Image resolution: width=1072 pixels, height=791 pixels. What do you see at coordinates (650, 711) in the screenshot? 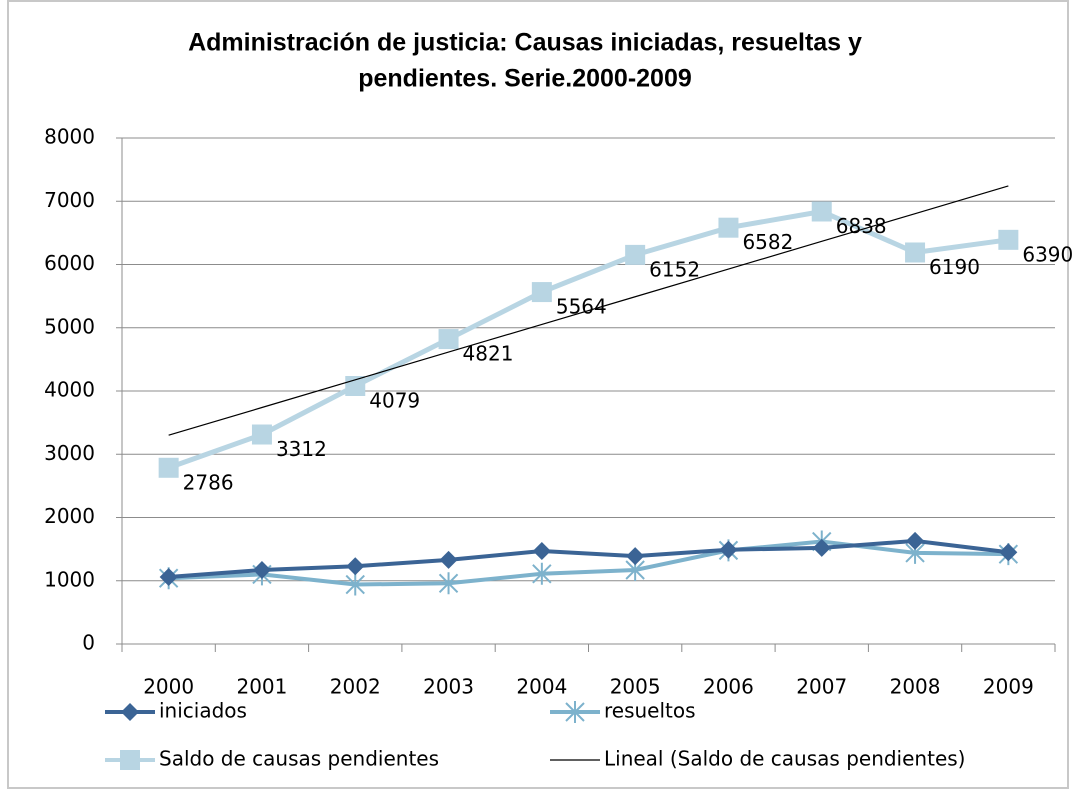
I see `legend-label: resueltos` at bounding box center [650, 711].